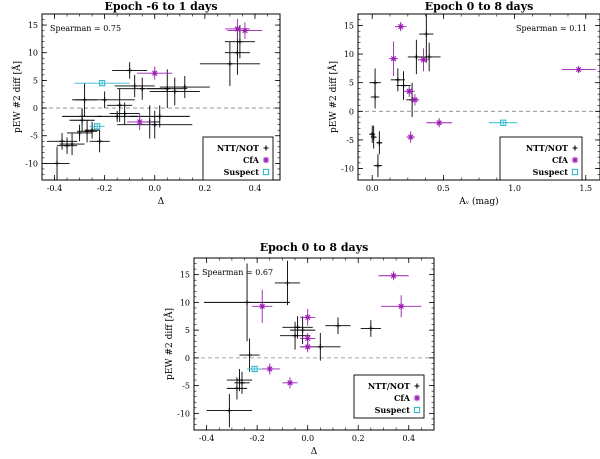 This screenshot has width=600, height=459. Describe the element at coordinates (408, 438) in the screenshot. I see `x-tick-label: 0.4` at that location.